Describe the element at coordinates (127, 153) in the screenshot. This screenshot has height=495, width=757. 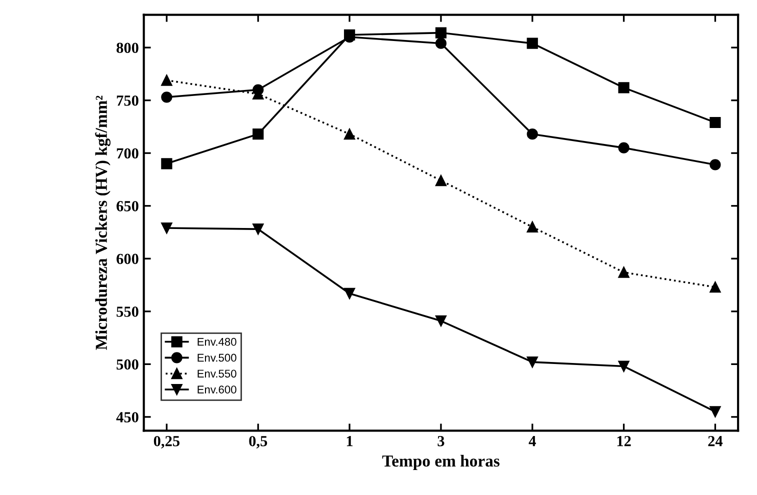
I see `y-tick-label: 700` at that location.